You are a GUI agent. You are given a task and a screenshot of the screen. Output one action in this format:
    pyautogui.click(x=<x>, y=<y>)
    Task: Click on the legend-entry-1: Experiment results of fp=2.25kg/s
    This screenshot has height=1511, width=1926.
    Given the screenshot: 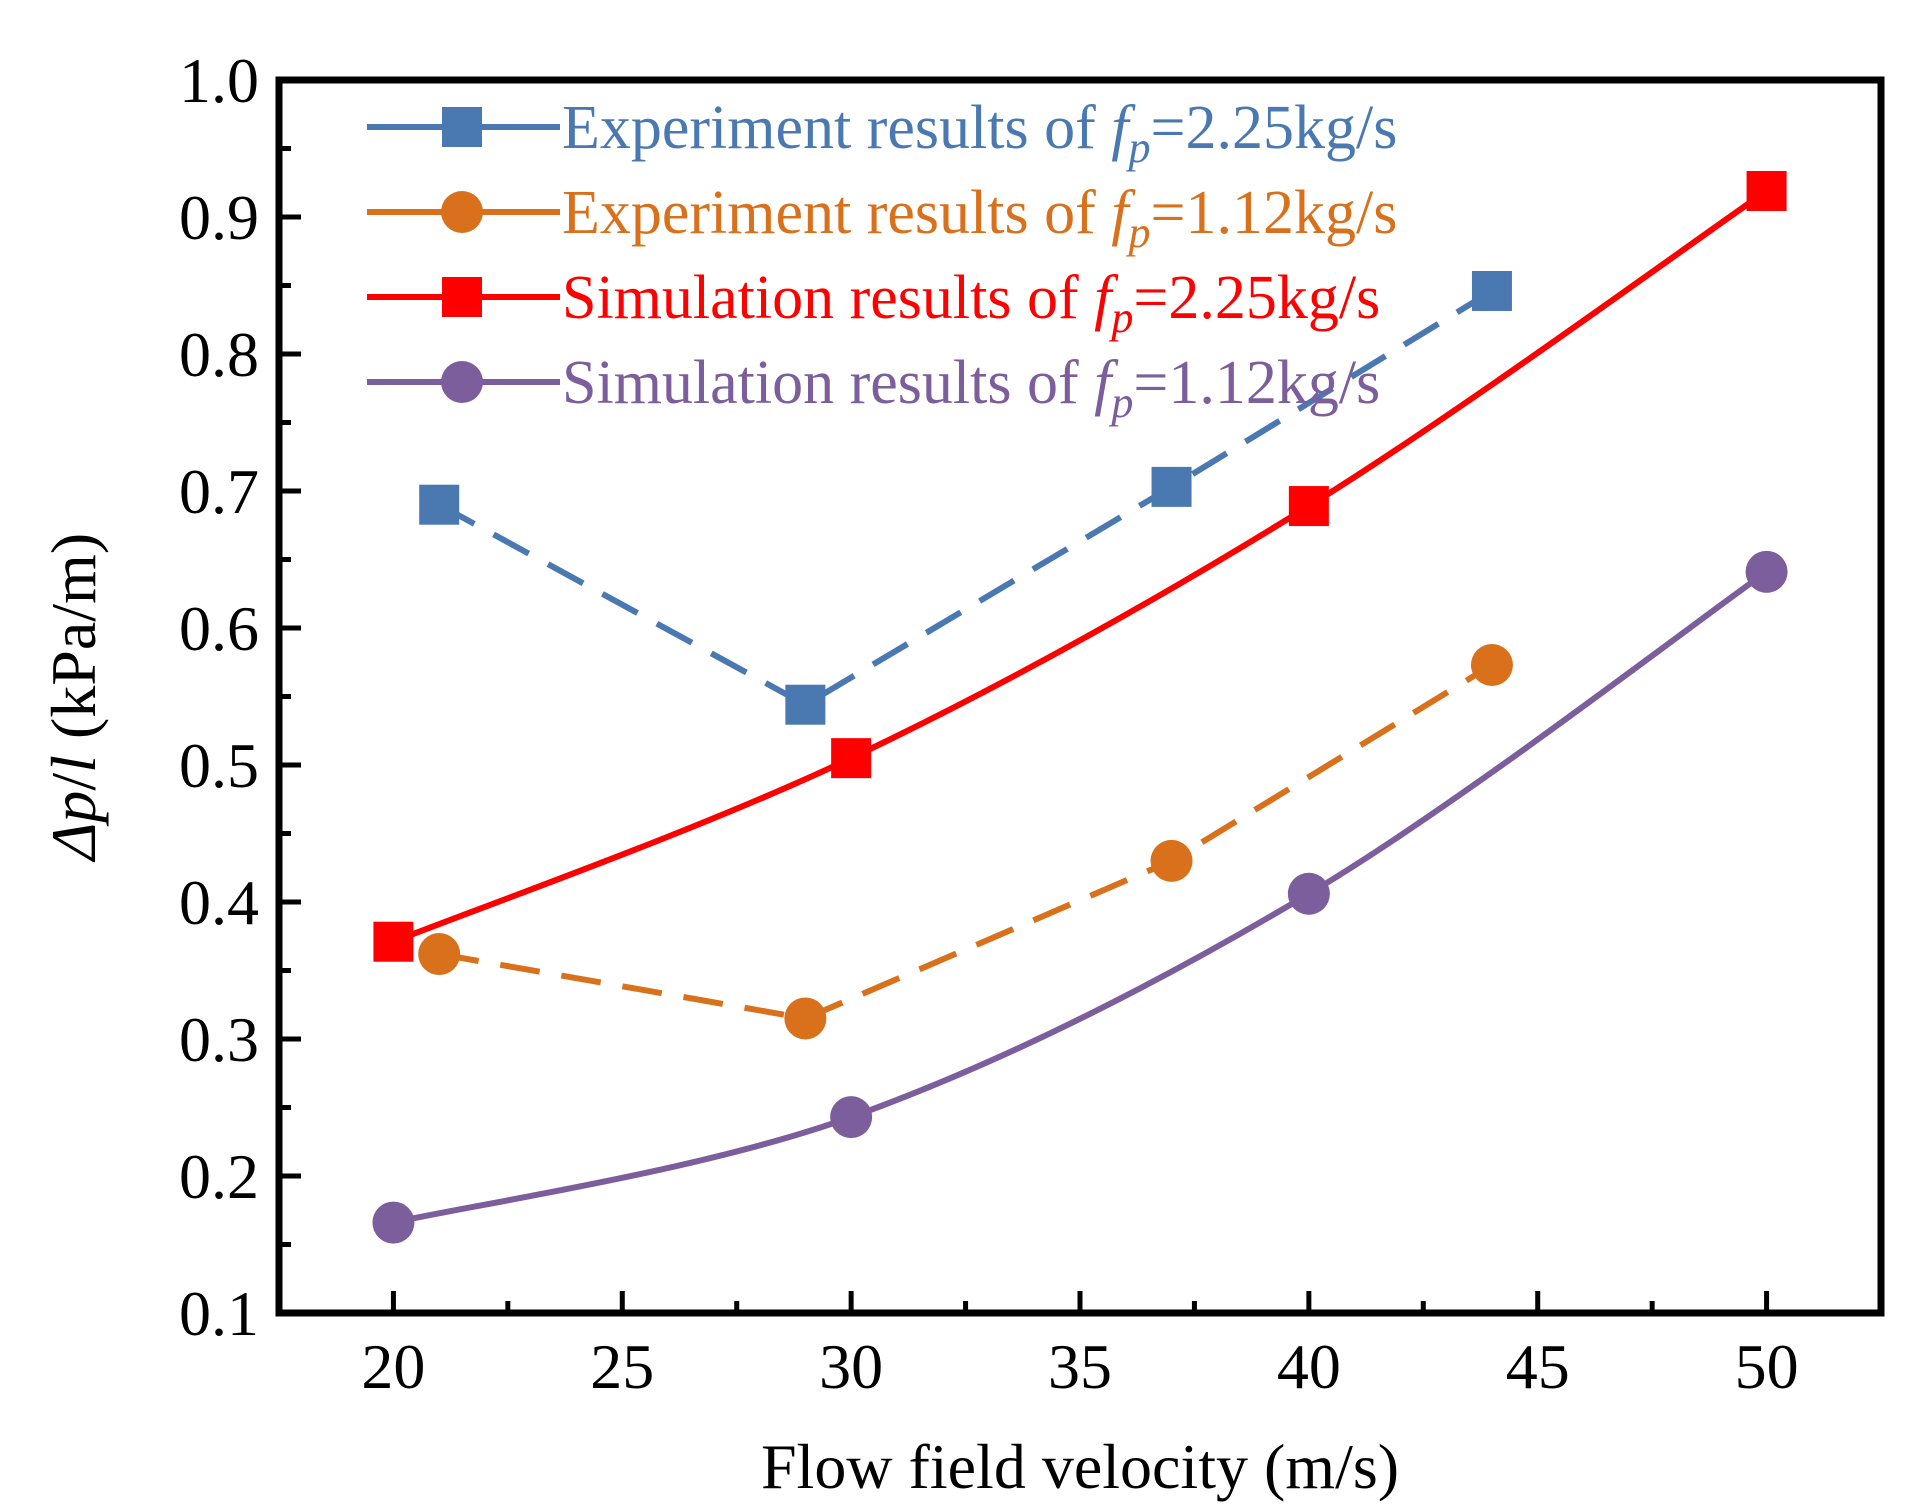 What is the action you would take?
    pyautogui.click(x=882, y=133)
    